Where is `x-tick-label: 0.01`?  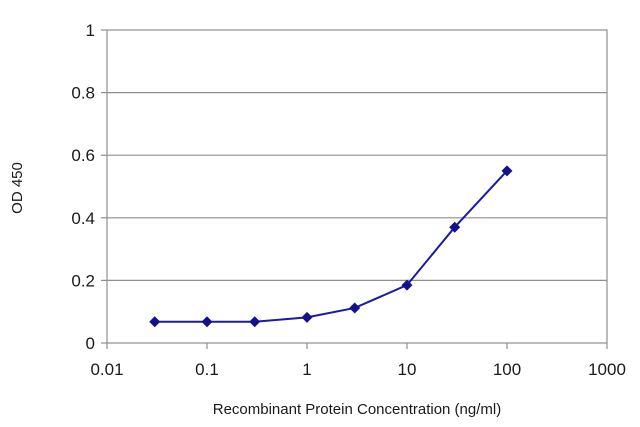
x-tick-label: 0.01 is located at coordinates (106, 369).